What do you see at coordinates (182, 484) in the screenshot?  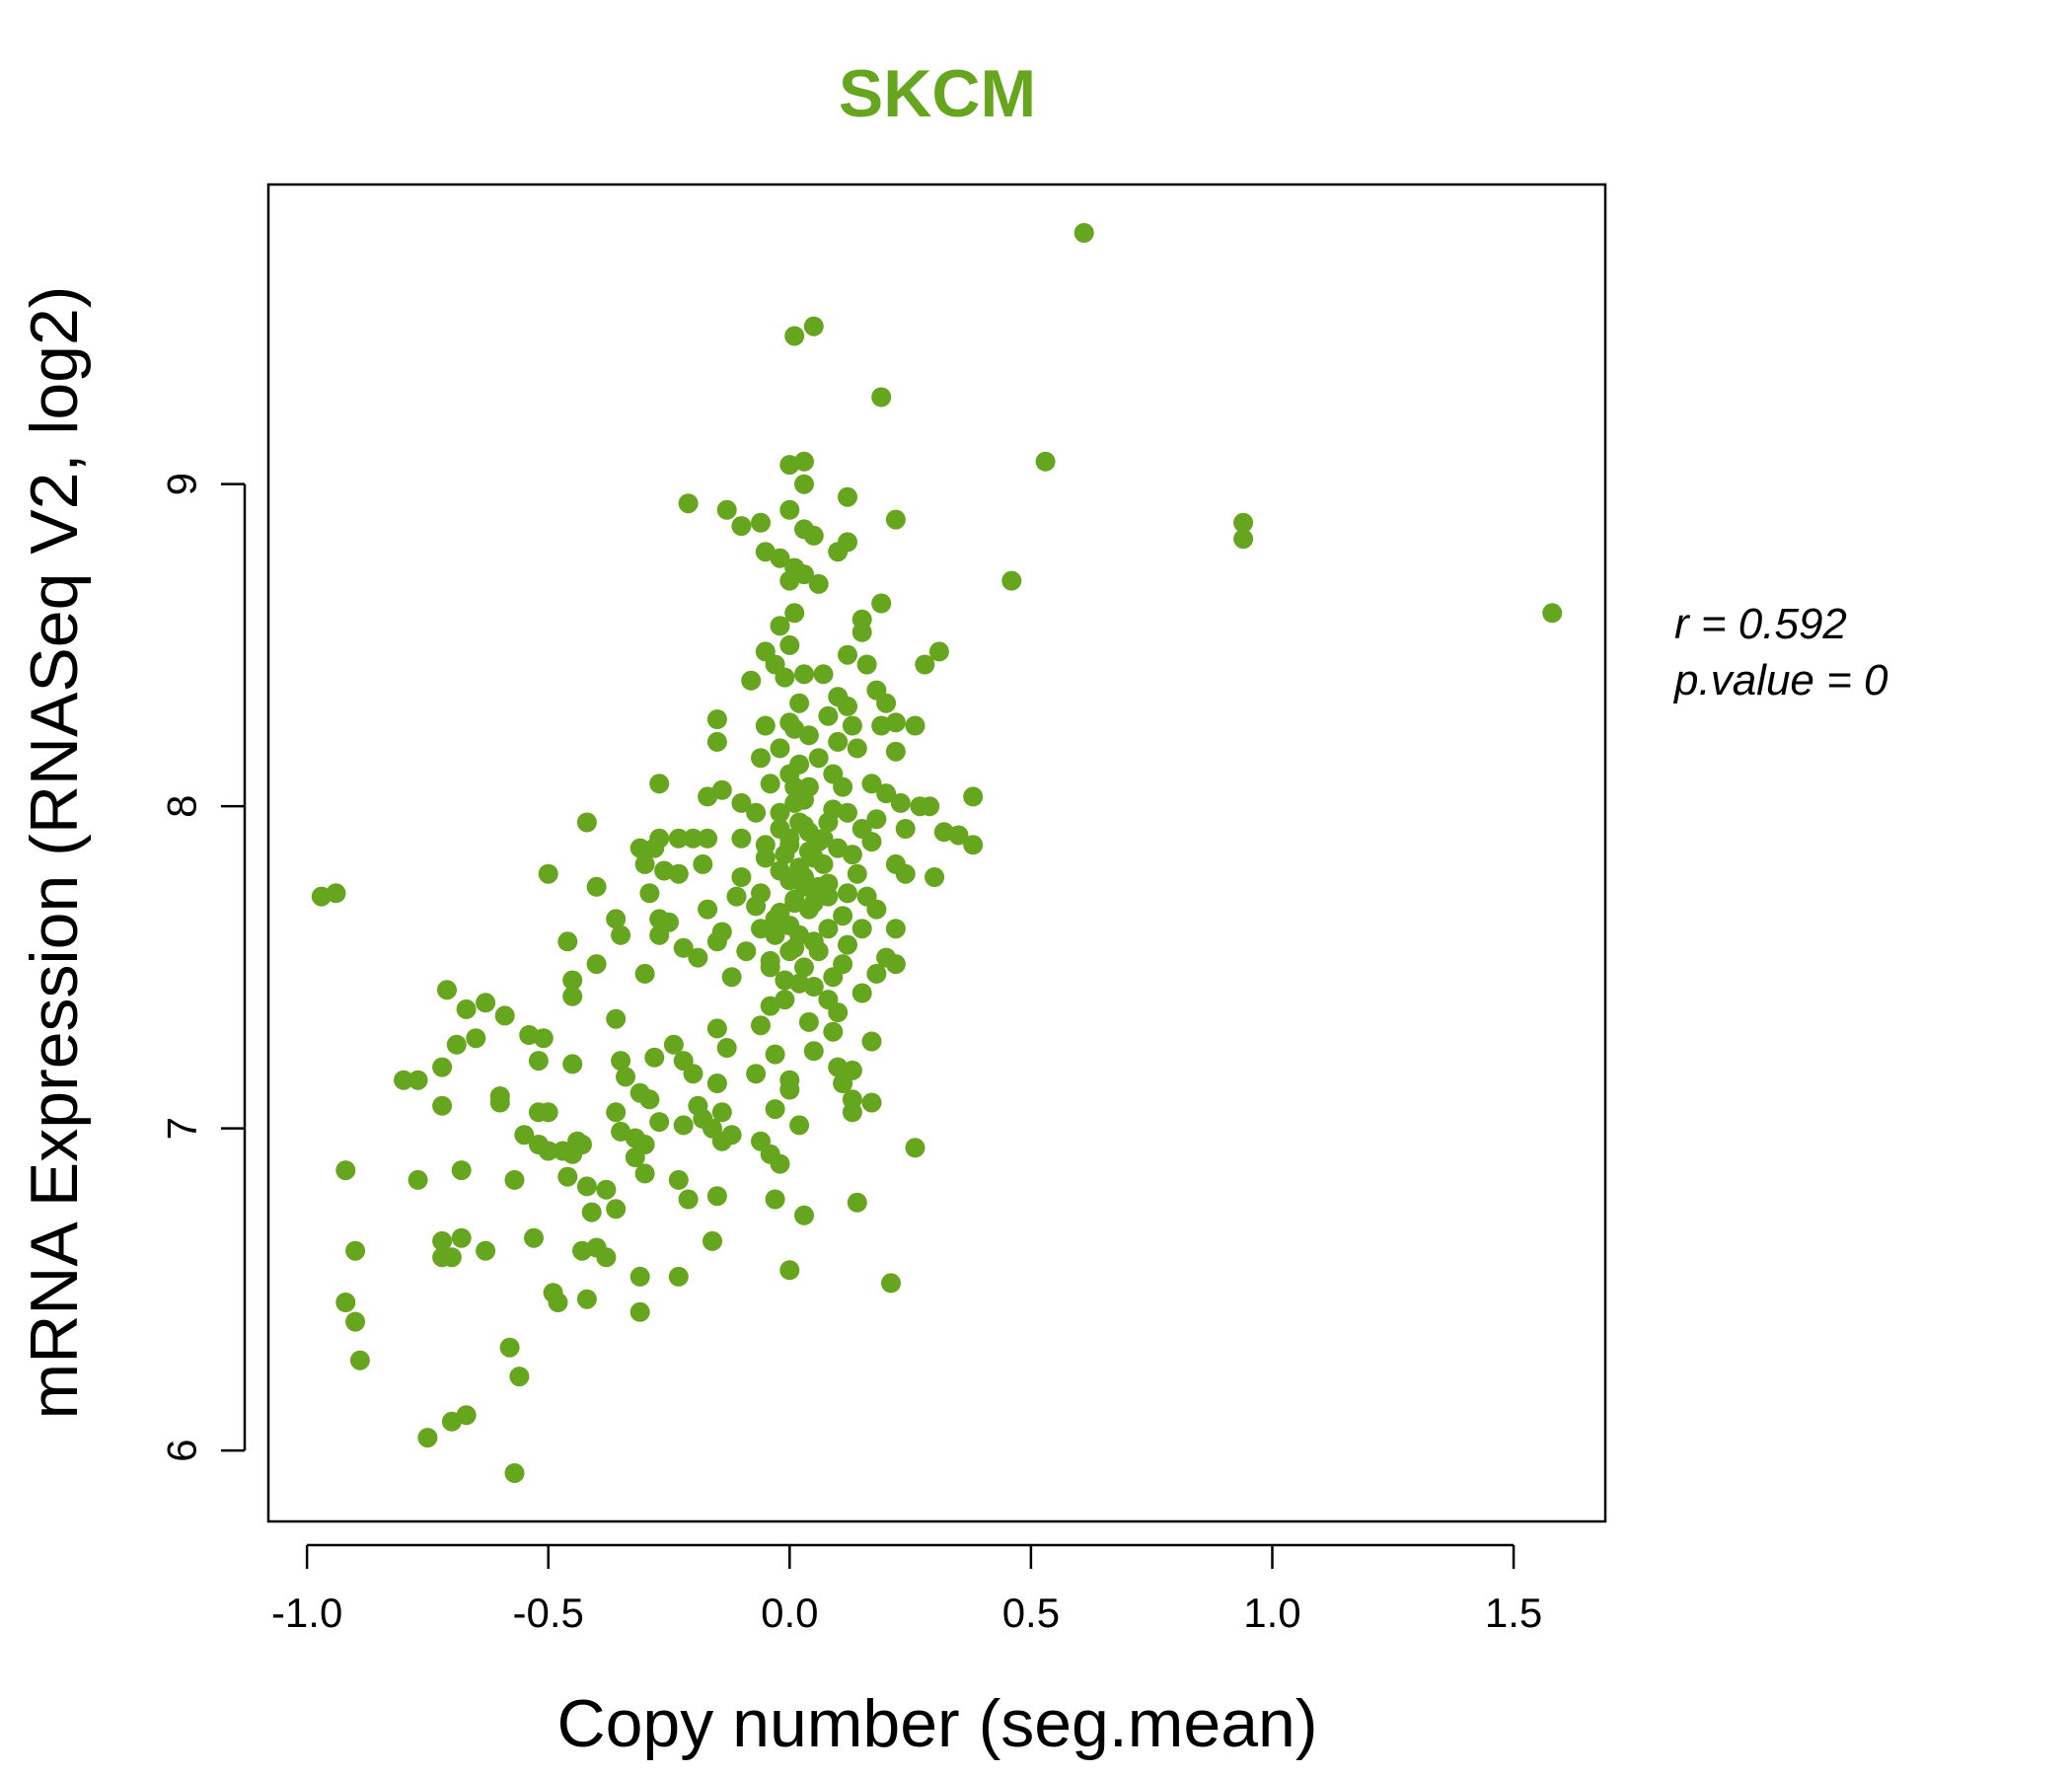 I see `y-tick-label: 9` at bounding box center [182, 484].